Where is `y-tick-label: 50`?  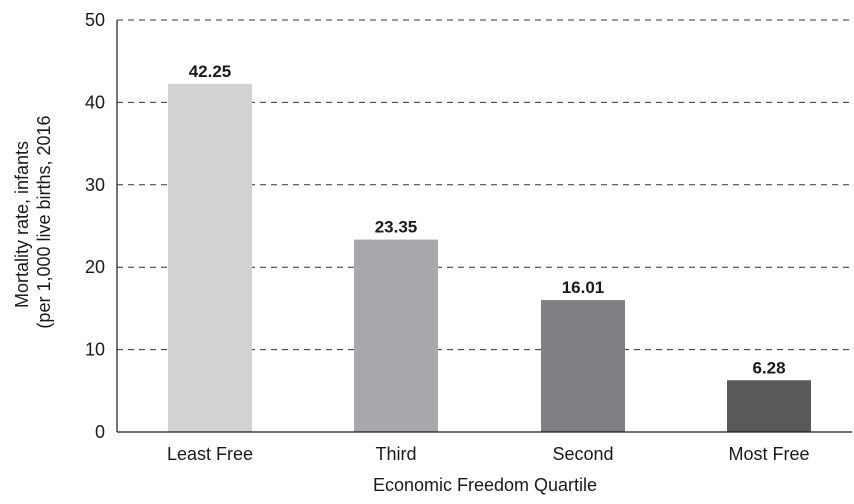 y-tick-label: 50 is located at coordinates (95, 20).